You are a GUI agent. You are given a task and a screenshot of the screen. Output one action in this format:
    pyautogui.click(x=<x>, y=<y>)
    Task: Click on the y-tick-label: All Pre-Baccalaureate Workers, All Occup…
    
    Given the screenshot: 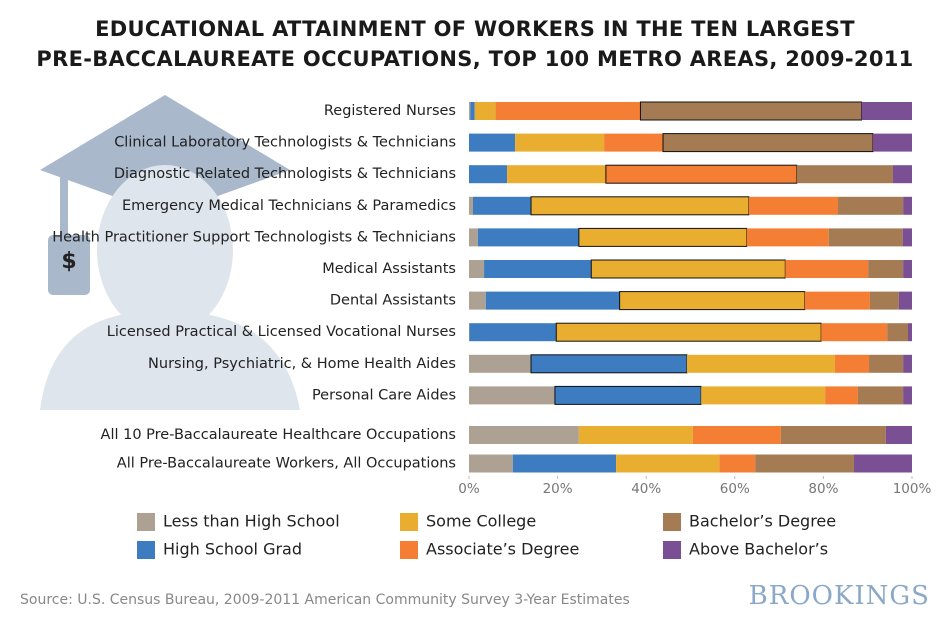 What is the action you would take?
    pyautogui.click(x=286, y=464)
    